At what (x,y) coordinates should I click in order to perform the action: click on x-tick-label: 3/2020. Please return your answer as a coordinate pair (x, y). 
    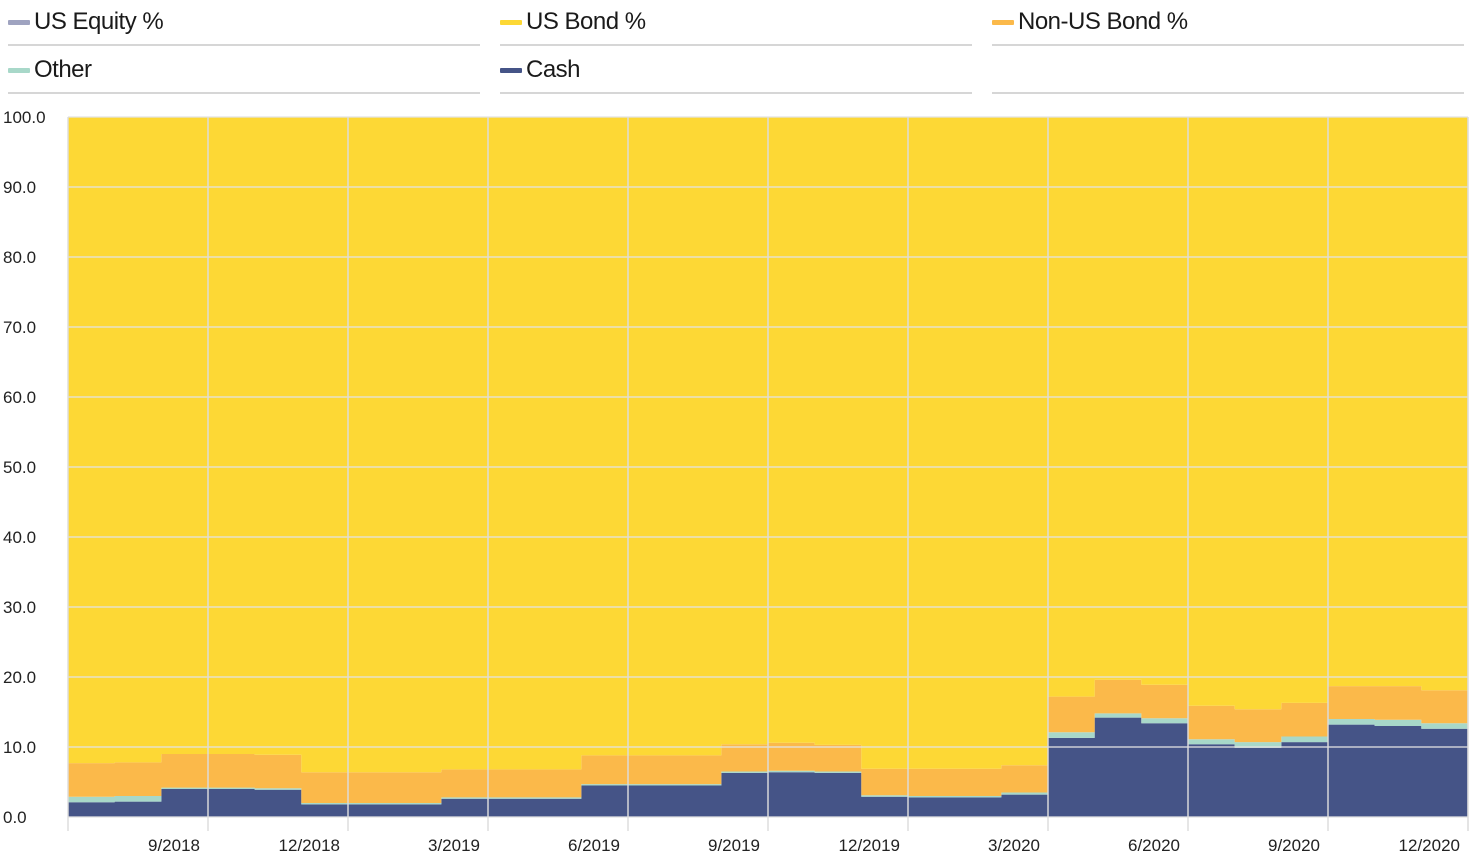
    Looking at the image, I should click on (1014, 843).